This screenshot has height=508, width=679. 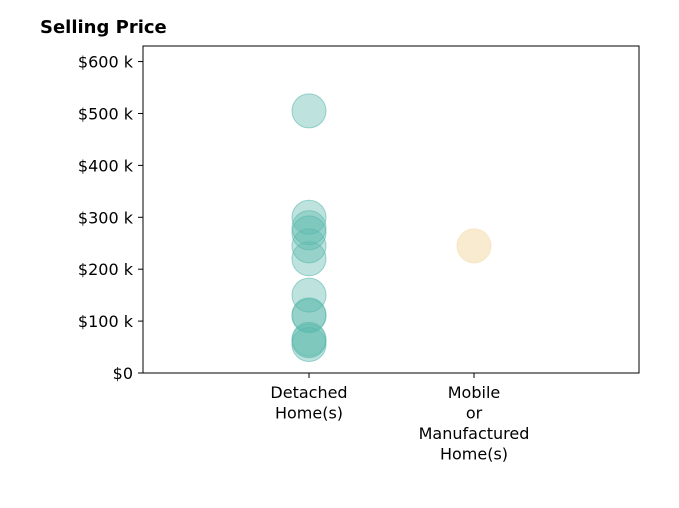 What do you see at coordinates (106, 62) in the screenshot?
I see `y-tick-label: $600 k` at bounding box center [106, 62].